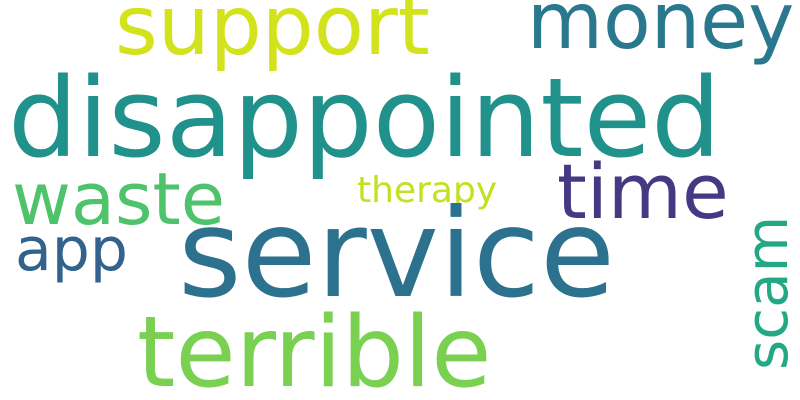  What do you see at coordinates (643, 191) in the screenshot?
I see `word-time: time` at bounding box center [643, 191].